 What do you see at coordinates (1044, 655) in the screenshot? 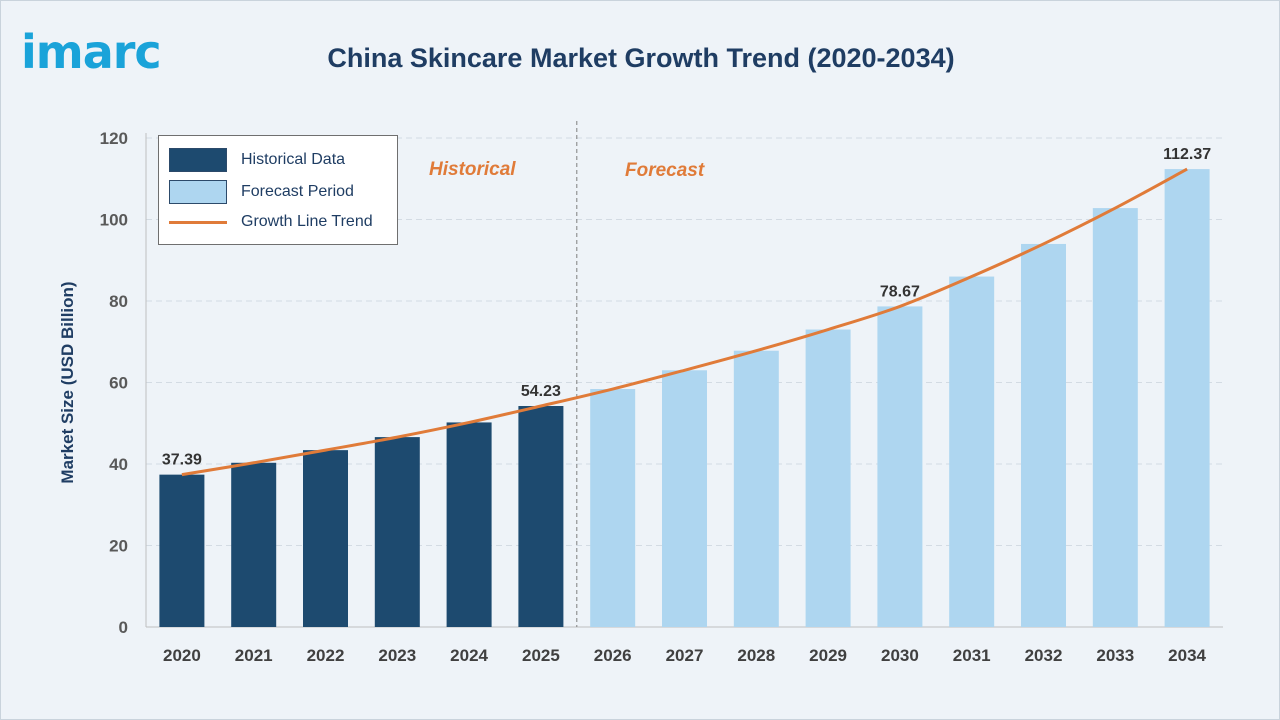
I see `x-tick-label: 2032` at bounding box center [1044, 655].